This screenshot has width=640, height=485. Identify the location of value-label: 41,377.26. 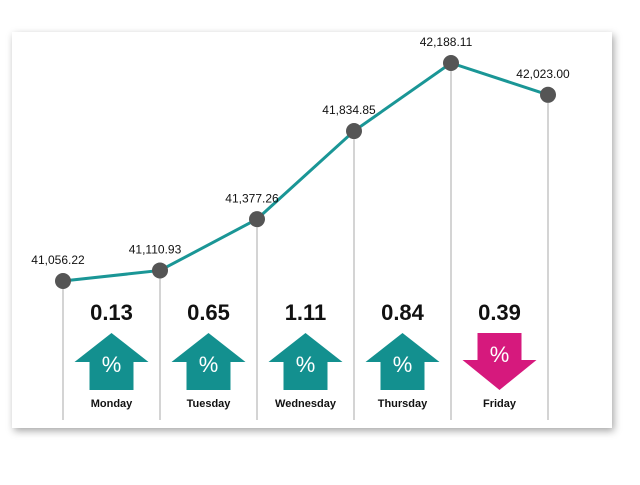
(252, 198).